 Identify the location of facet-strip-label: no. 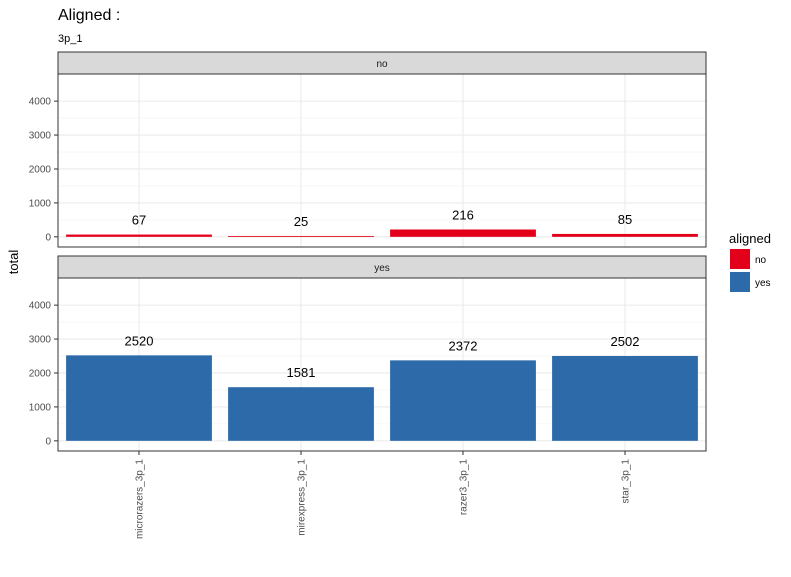
(382, 64).